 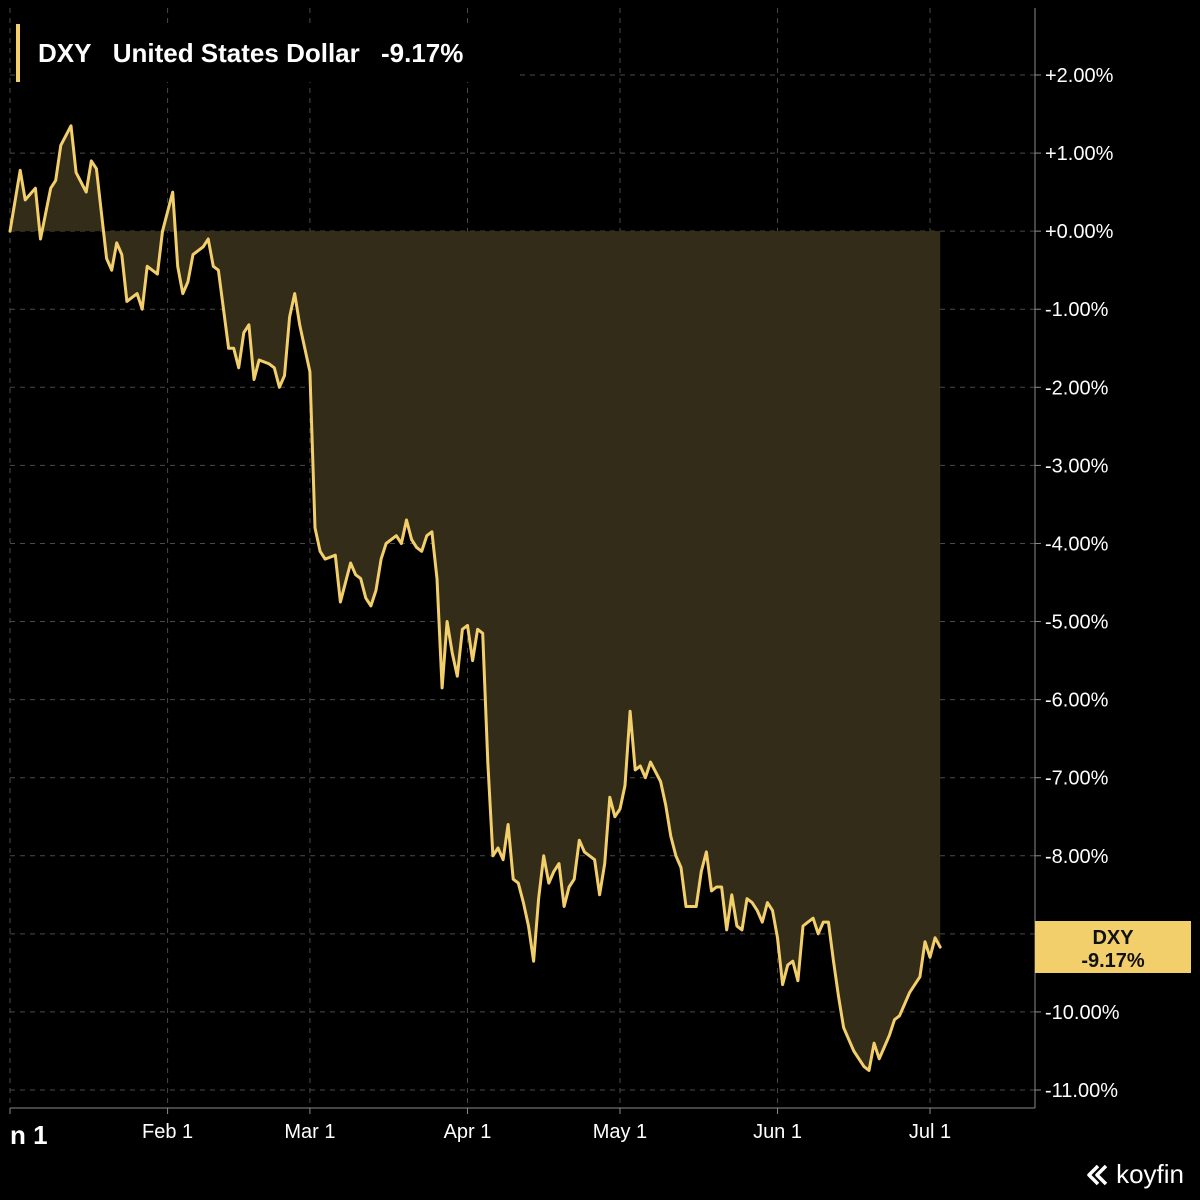 I want to click on brand-logo: koyfin, so click(x=1135, y=1174).